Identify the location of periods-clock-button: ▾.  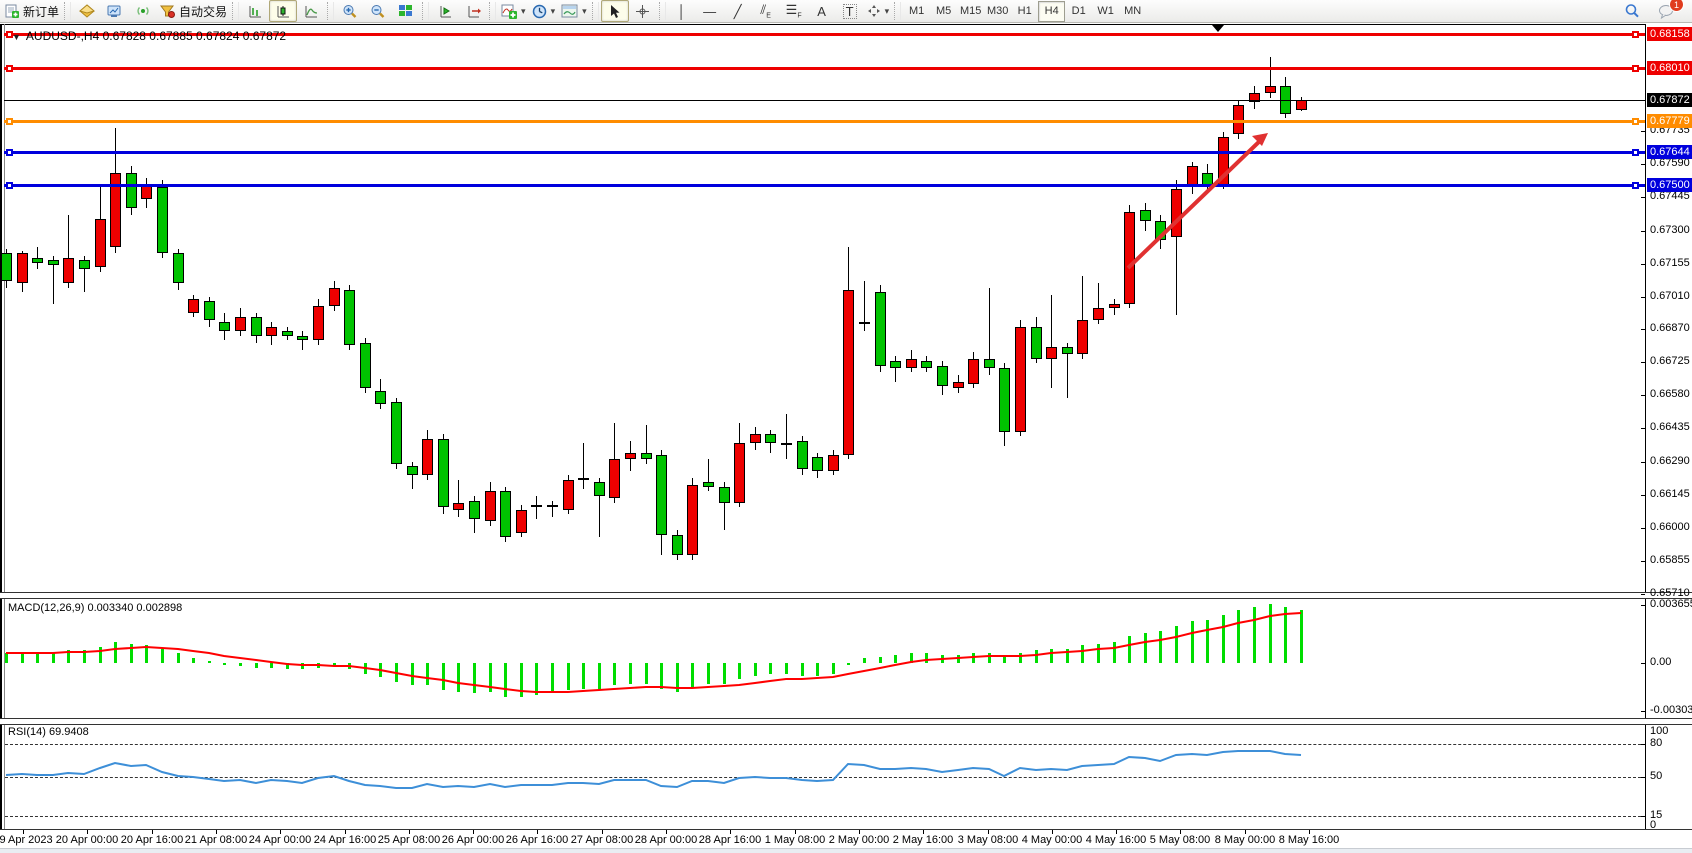
(544, 11).